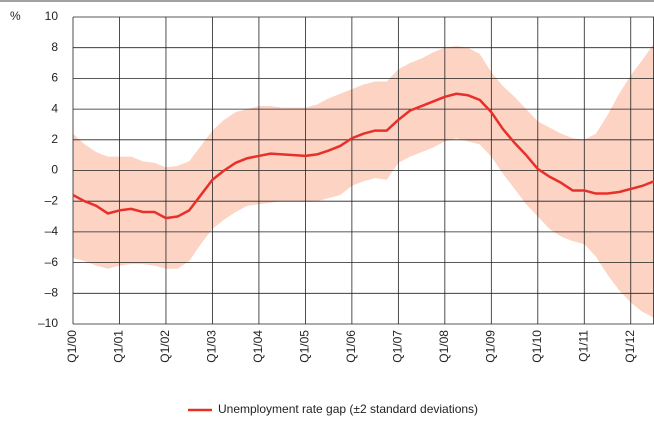 The height and width of the screenshot is (428, 654). Describe the element at coordinates (54, 47) in the screenshot. I see `y-tick-label: 8` at that location.